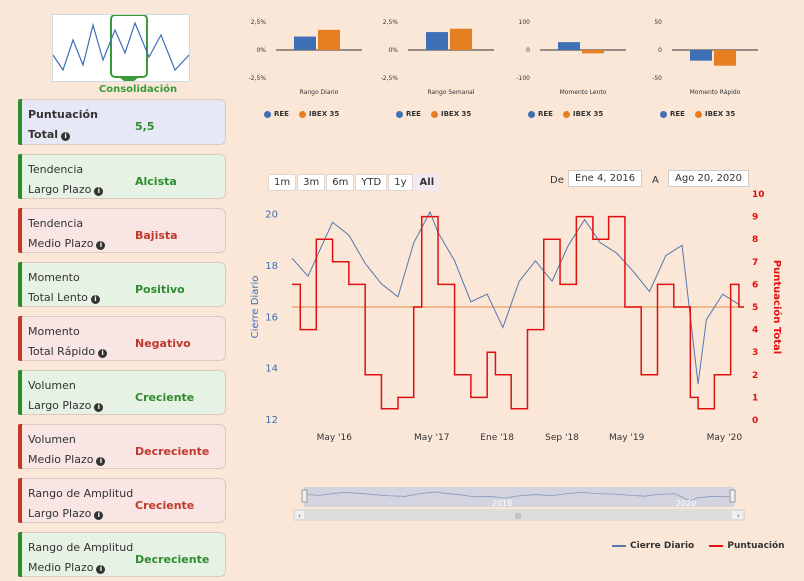 Image resolution: width=804 pixels, height=581 pixels. I want to click on card-1: Tendencia Largo Plazo i Alcista, so click(122, 176).